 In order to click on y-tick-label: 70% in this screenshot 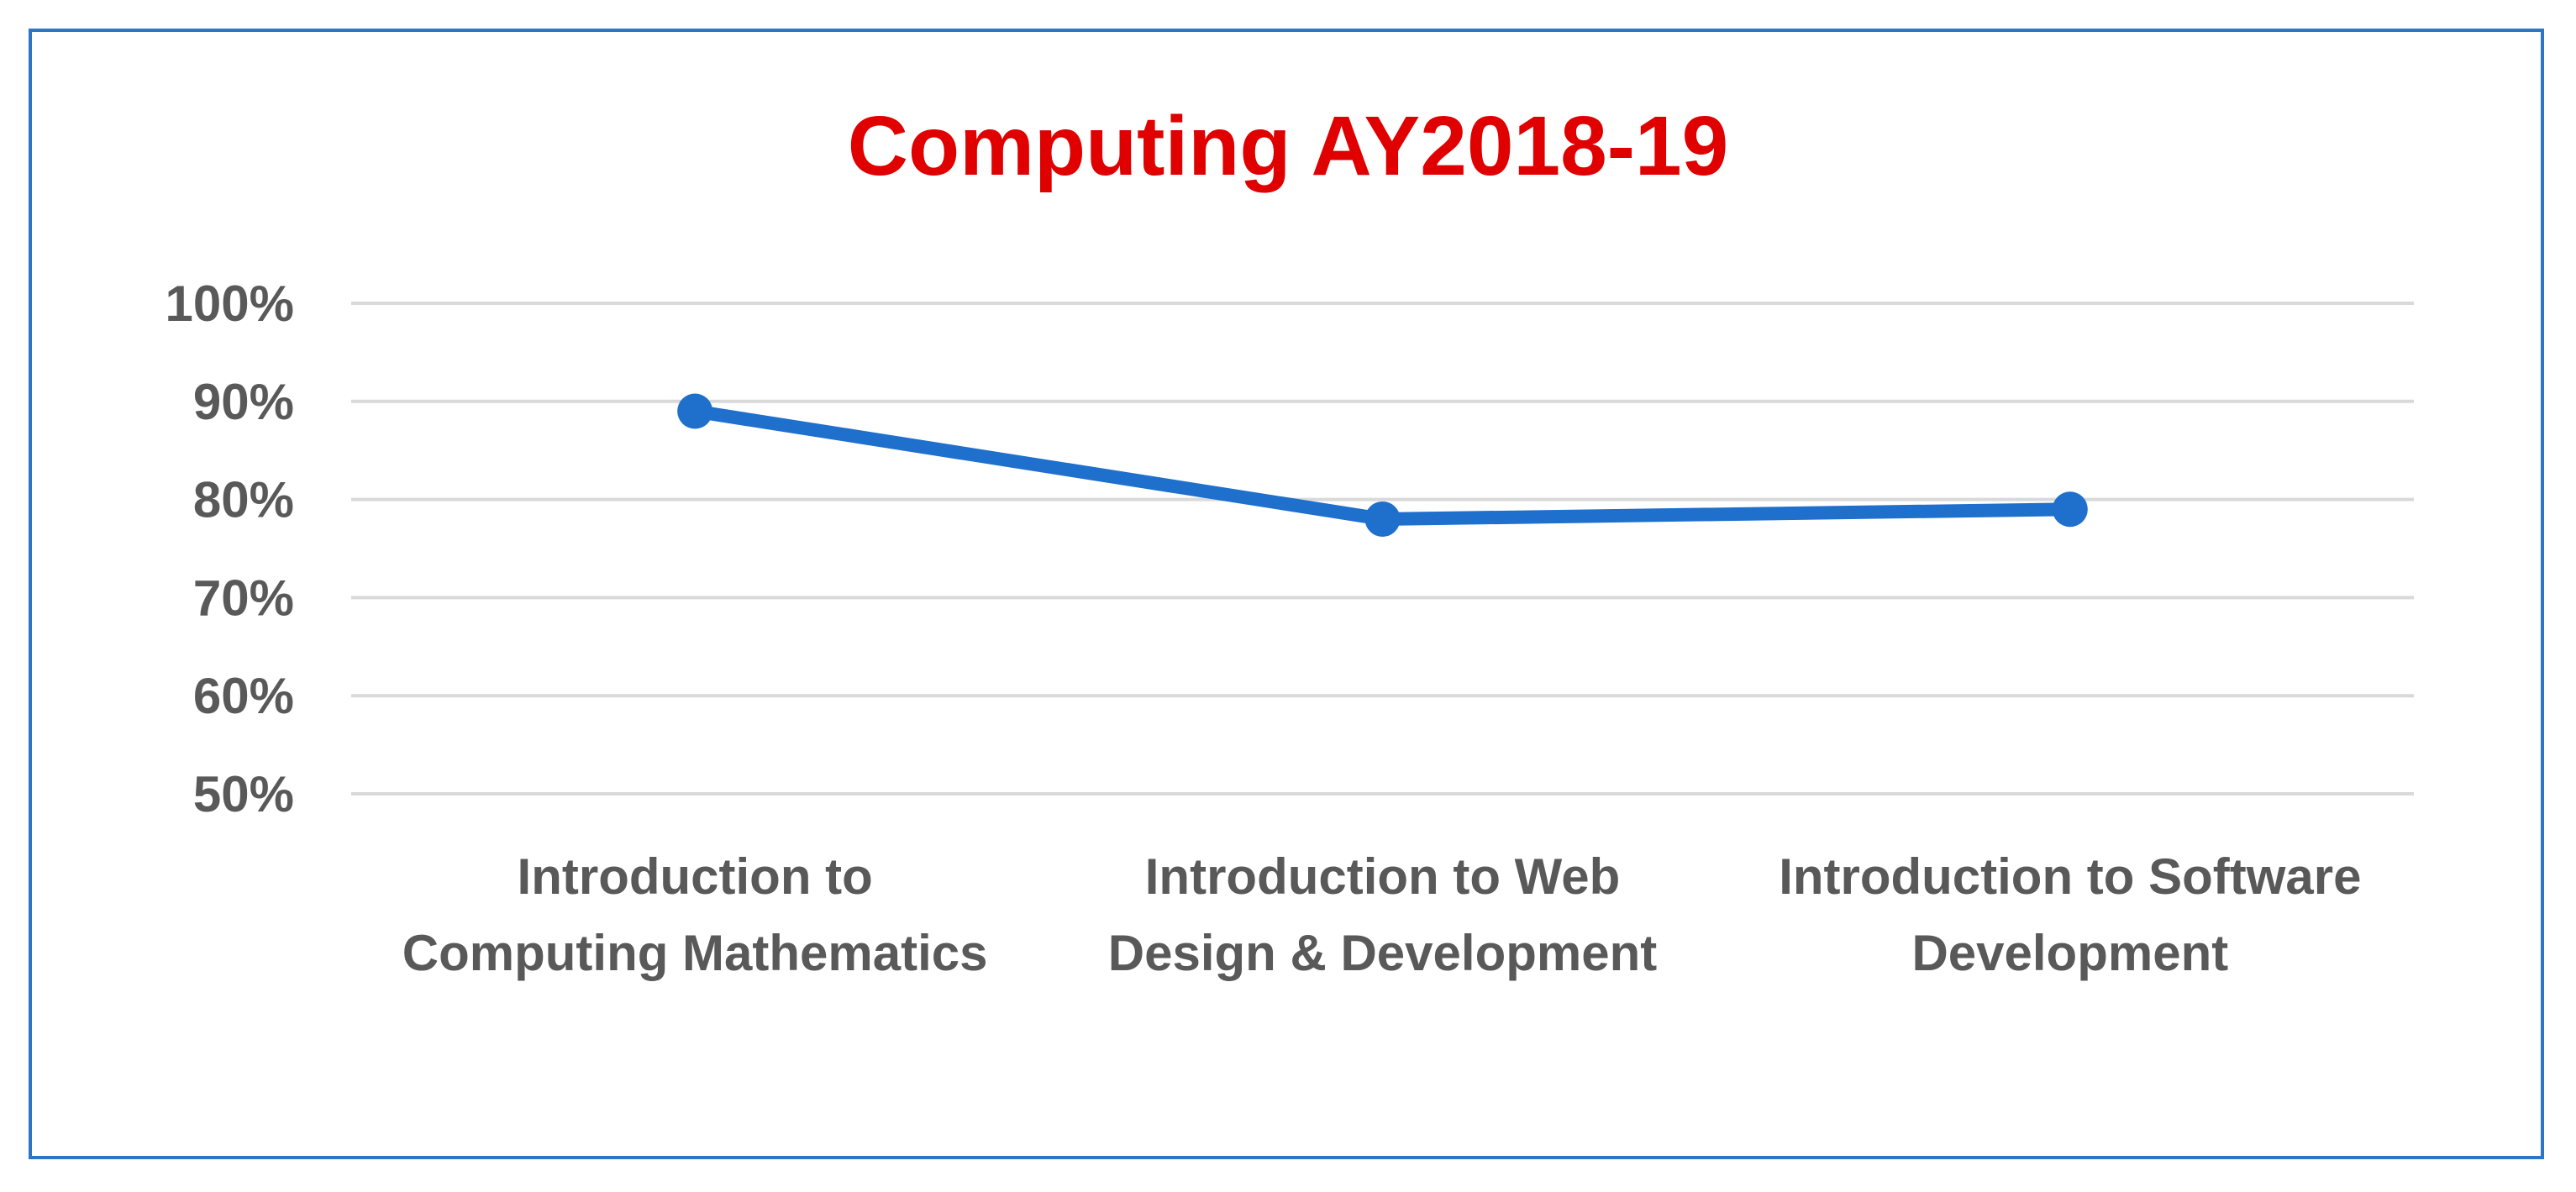, I will do `click(243, 598)`.